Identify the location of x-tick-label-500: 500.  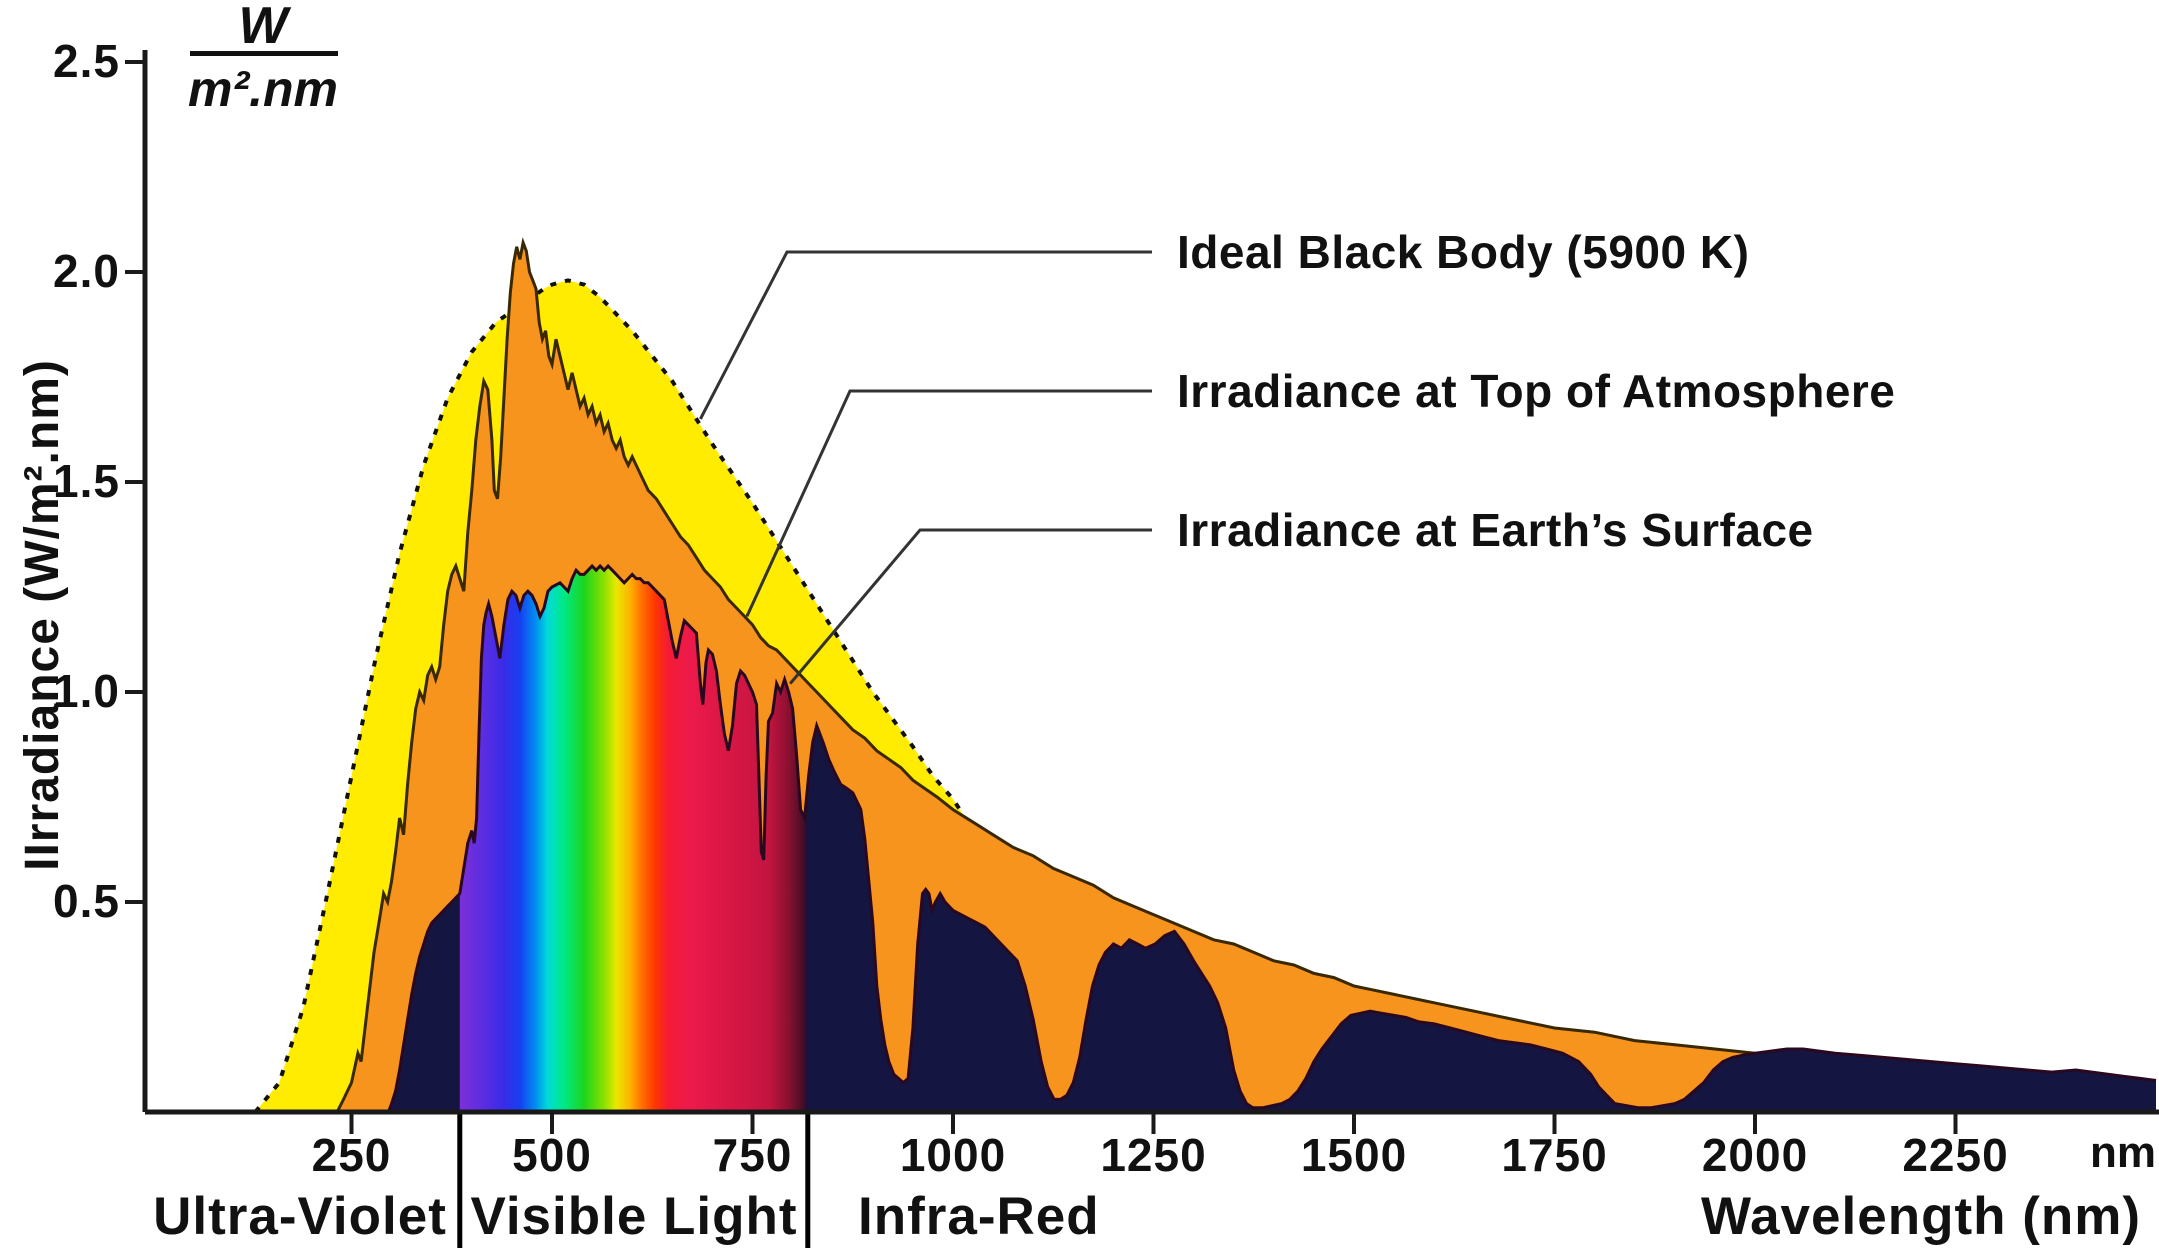
(552, 1155).